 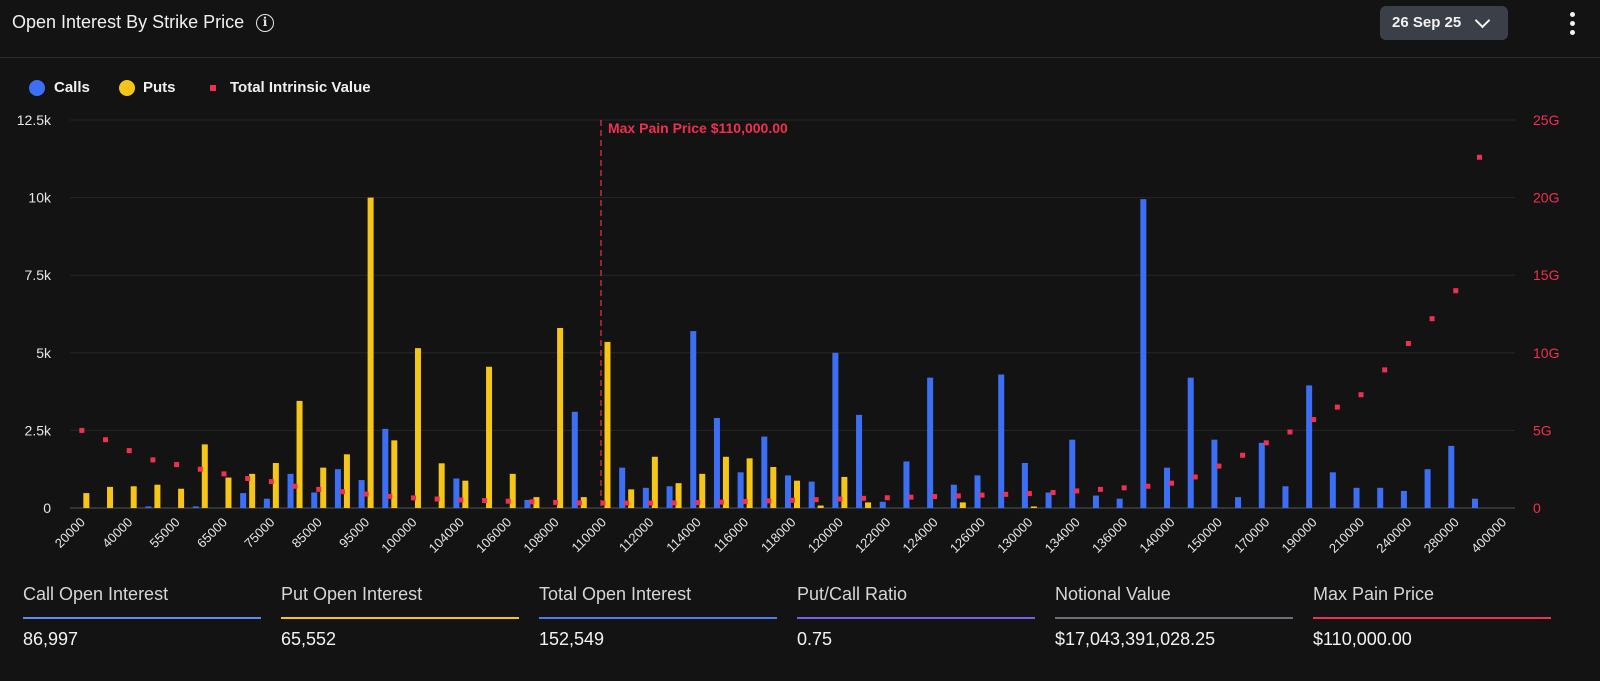 I want to click on y-right-tick-label: 15G, so click(x=1546, y=275).